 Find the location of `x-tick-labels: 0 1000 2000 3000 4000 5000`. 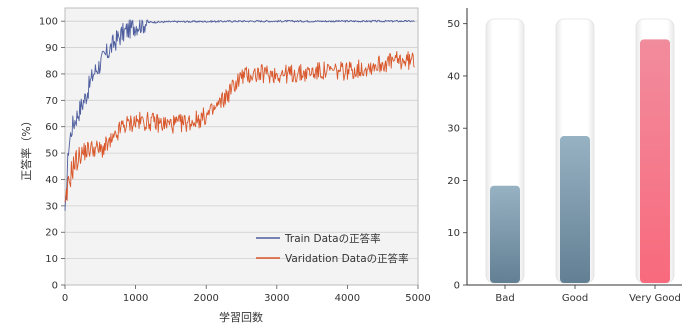

x-tick-labels: 0 1000 2000 3000 4000 5000 is located at coordinates (246, 294).